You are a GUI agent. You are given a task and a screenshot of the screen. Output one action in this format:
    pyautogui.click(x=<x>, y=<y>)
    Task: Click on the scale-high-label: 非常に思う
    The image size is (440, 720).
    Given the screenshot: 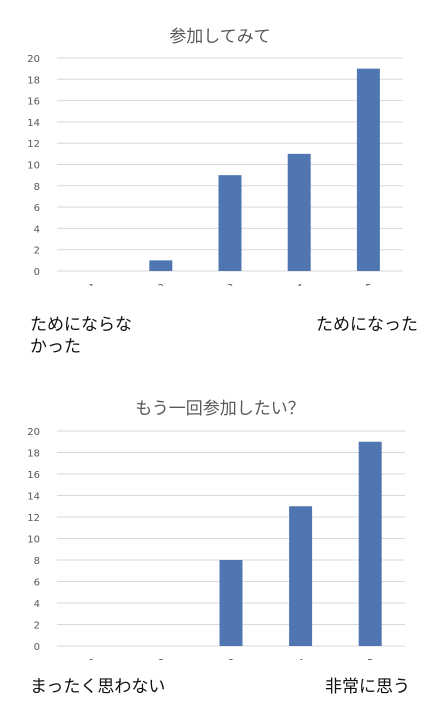 What is the action you would take?
    pyautogui.click(x=367, y=687)
    